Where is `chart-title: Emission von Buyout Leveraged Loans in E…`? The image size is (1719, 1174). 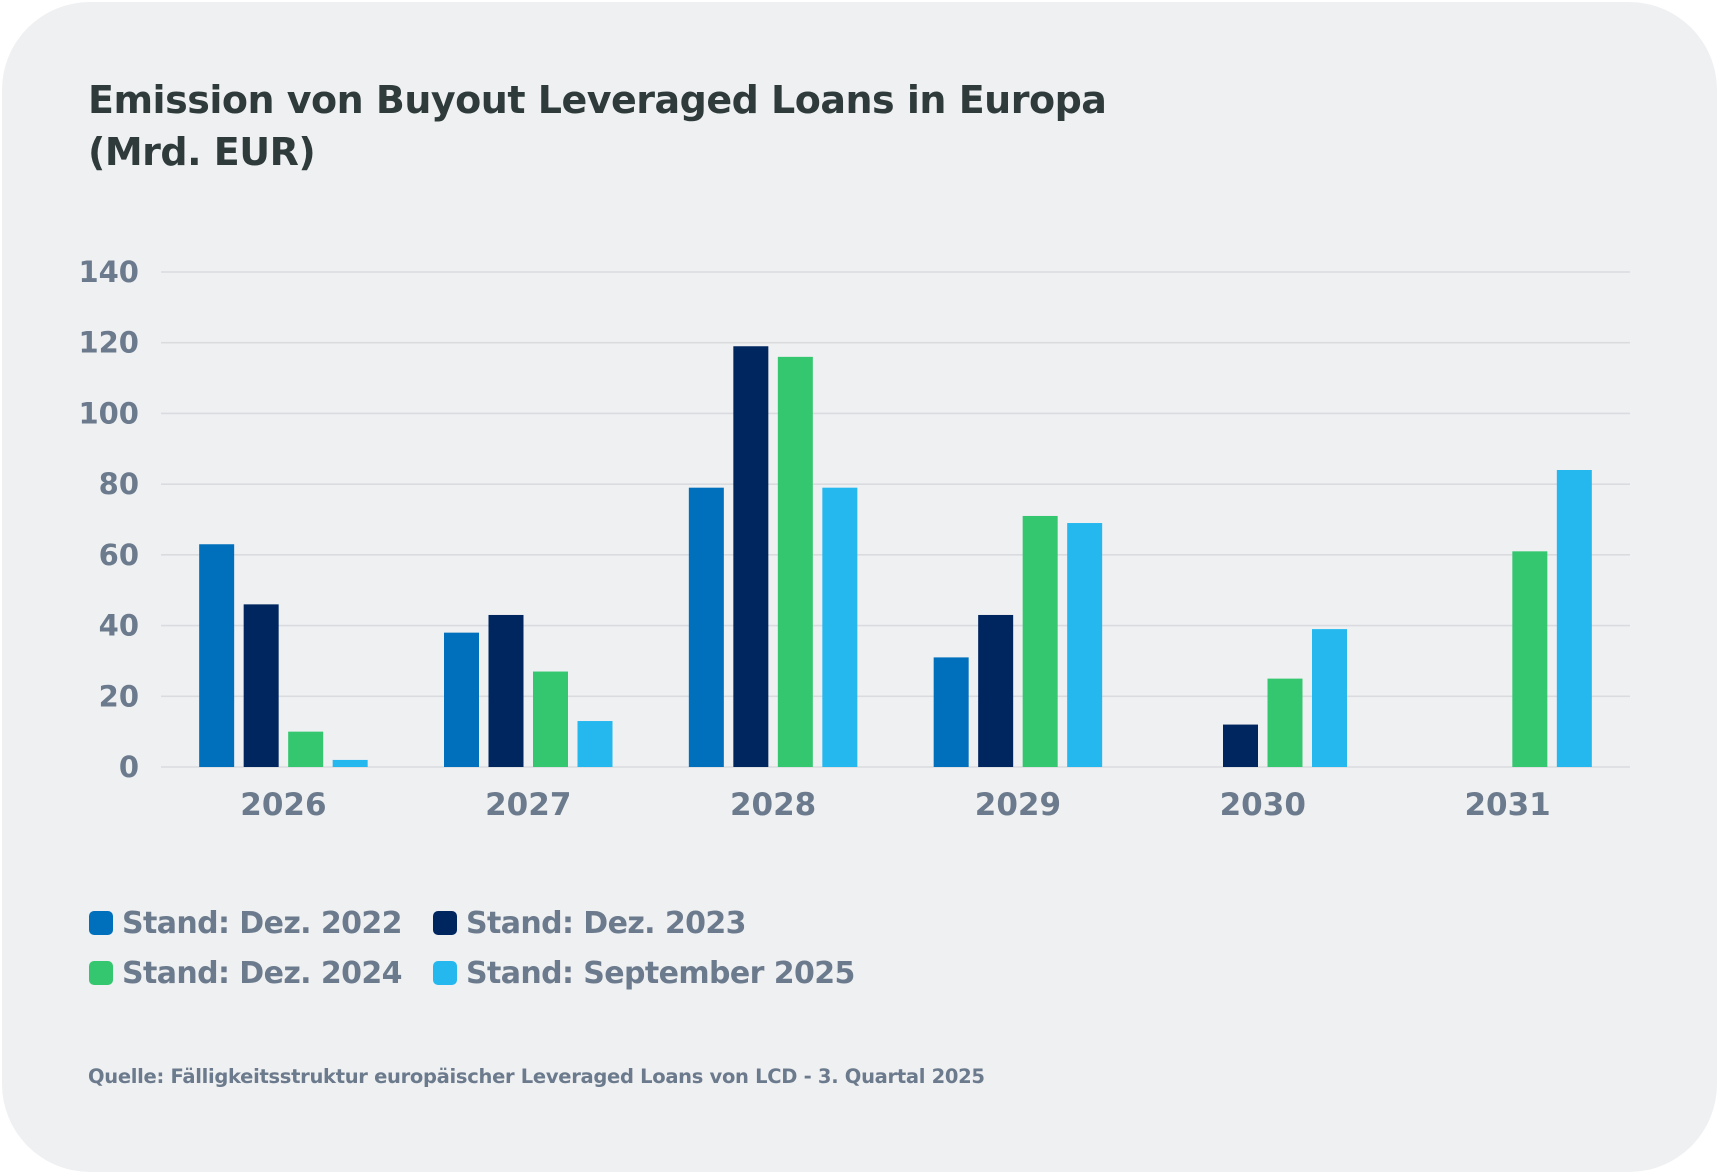
chart-title: Emission von Buyout Leveraged Loans in E… is located at coordinates (597, 126).